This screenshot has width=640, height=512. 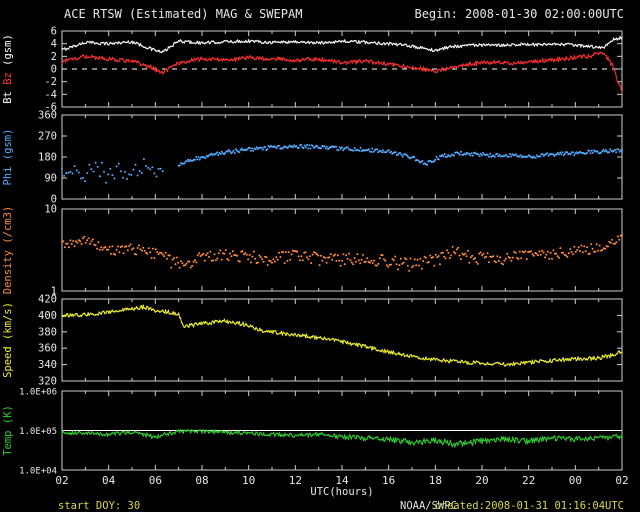 What do you see at coordinates (388, 480) in the screenshot?
I see `svg-text: 16` at bounding box center [388, 480].